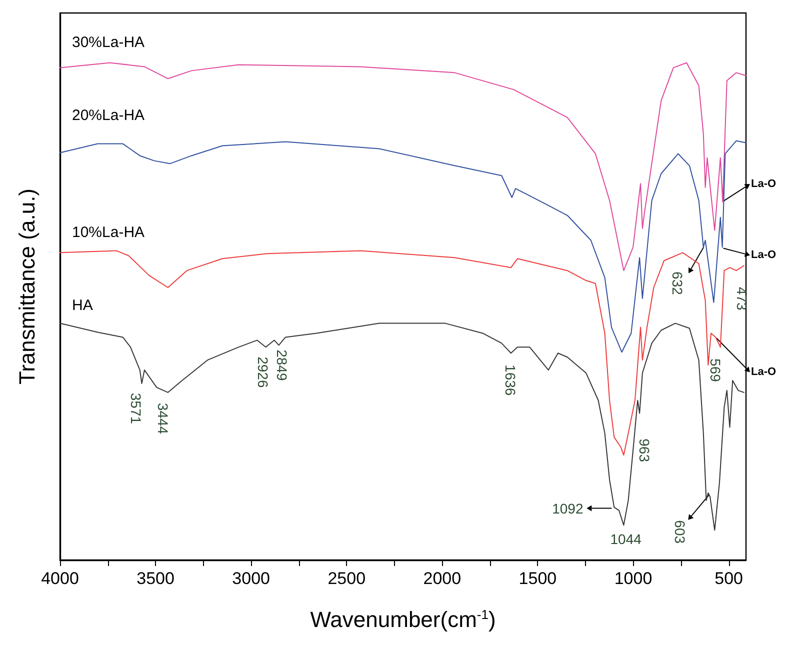 Image resolution: width=790 pixels, height=648 pixels. I want to click on x-tick-label: 3000, so click(251, 578).